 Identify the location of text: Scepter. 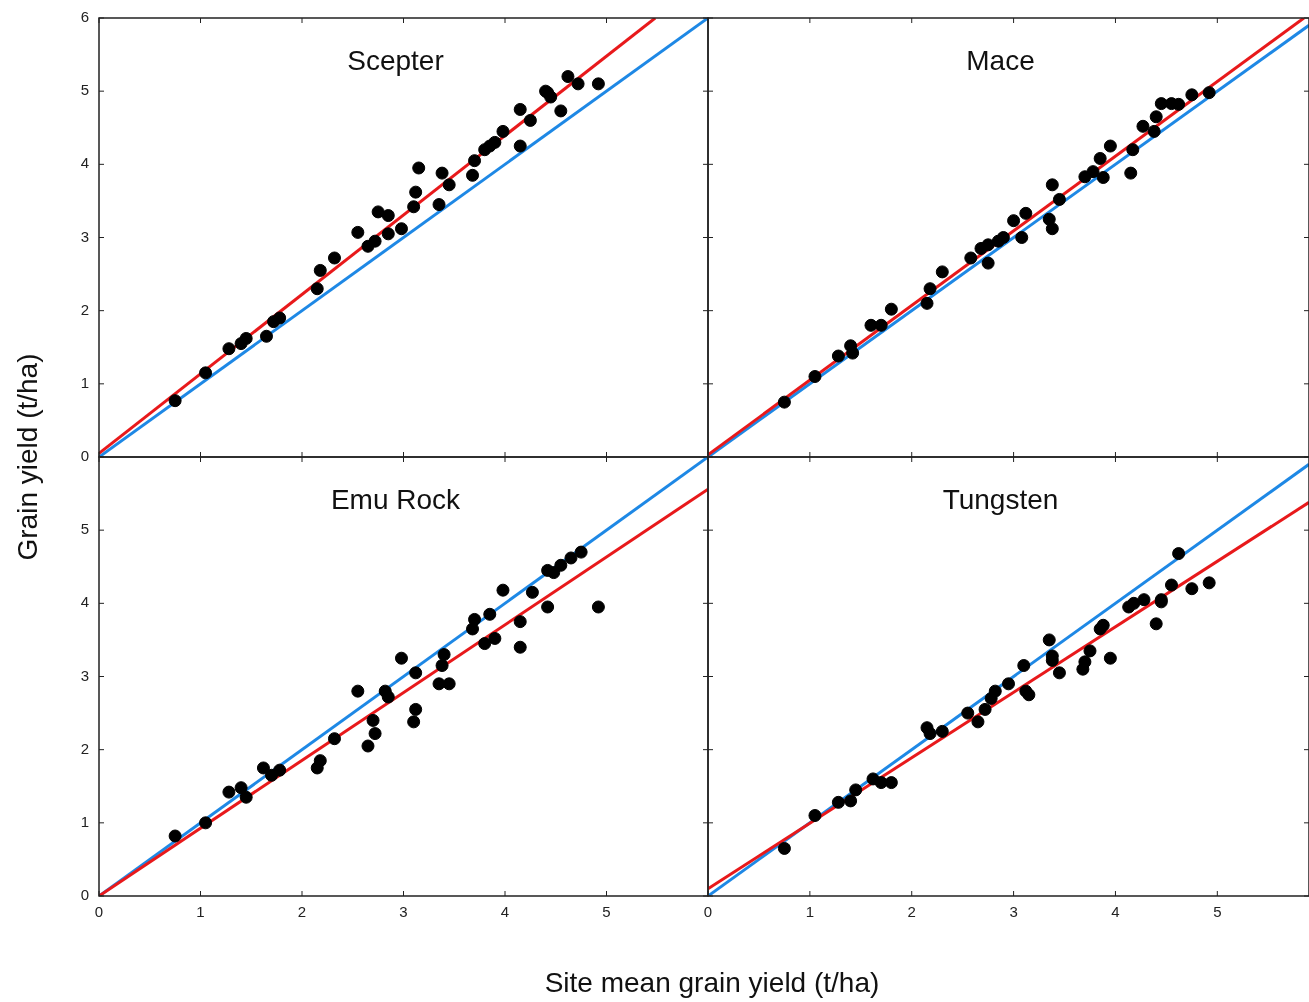
(395, 60).